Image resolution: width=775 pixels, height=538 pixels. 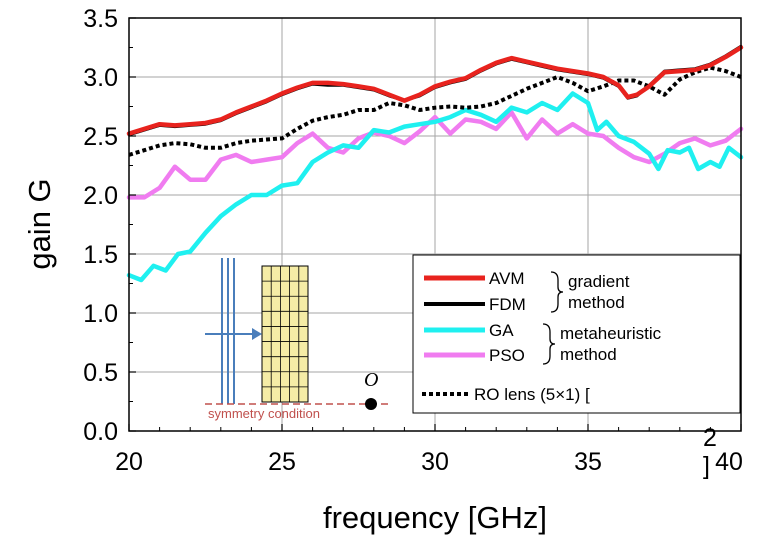 I want to click on series-line-pso, so click(x=435, y=155).